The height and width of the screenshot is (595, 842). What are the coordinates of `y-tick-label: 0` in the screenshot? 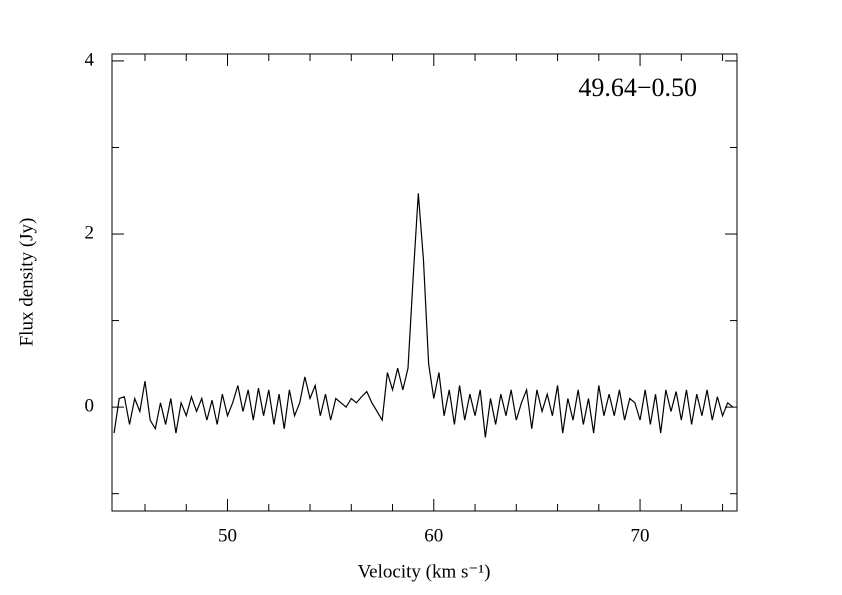 It's located at (90, 405).